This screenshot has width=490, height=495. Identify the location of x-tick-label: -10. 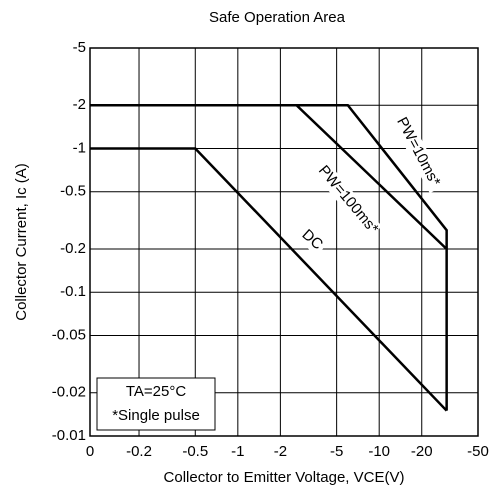
(379, 451).